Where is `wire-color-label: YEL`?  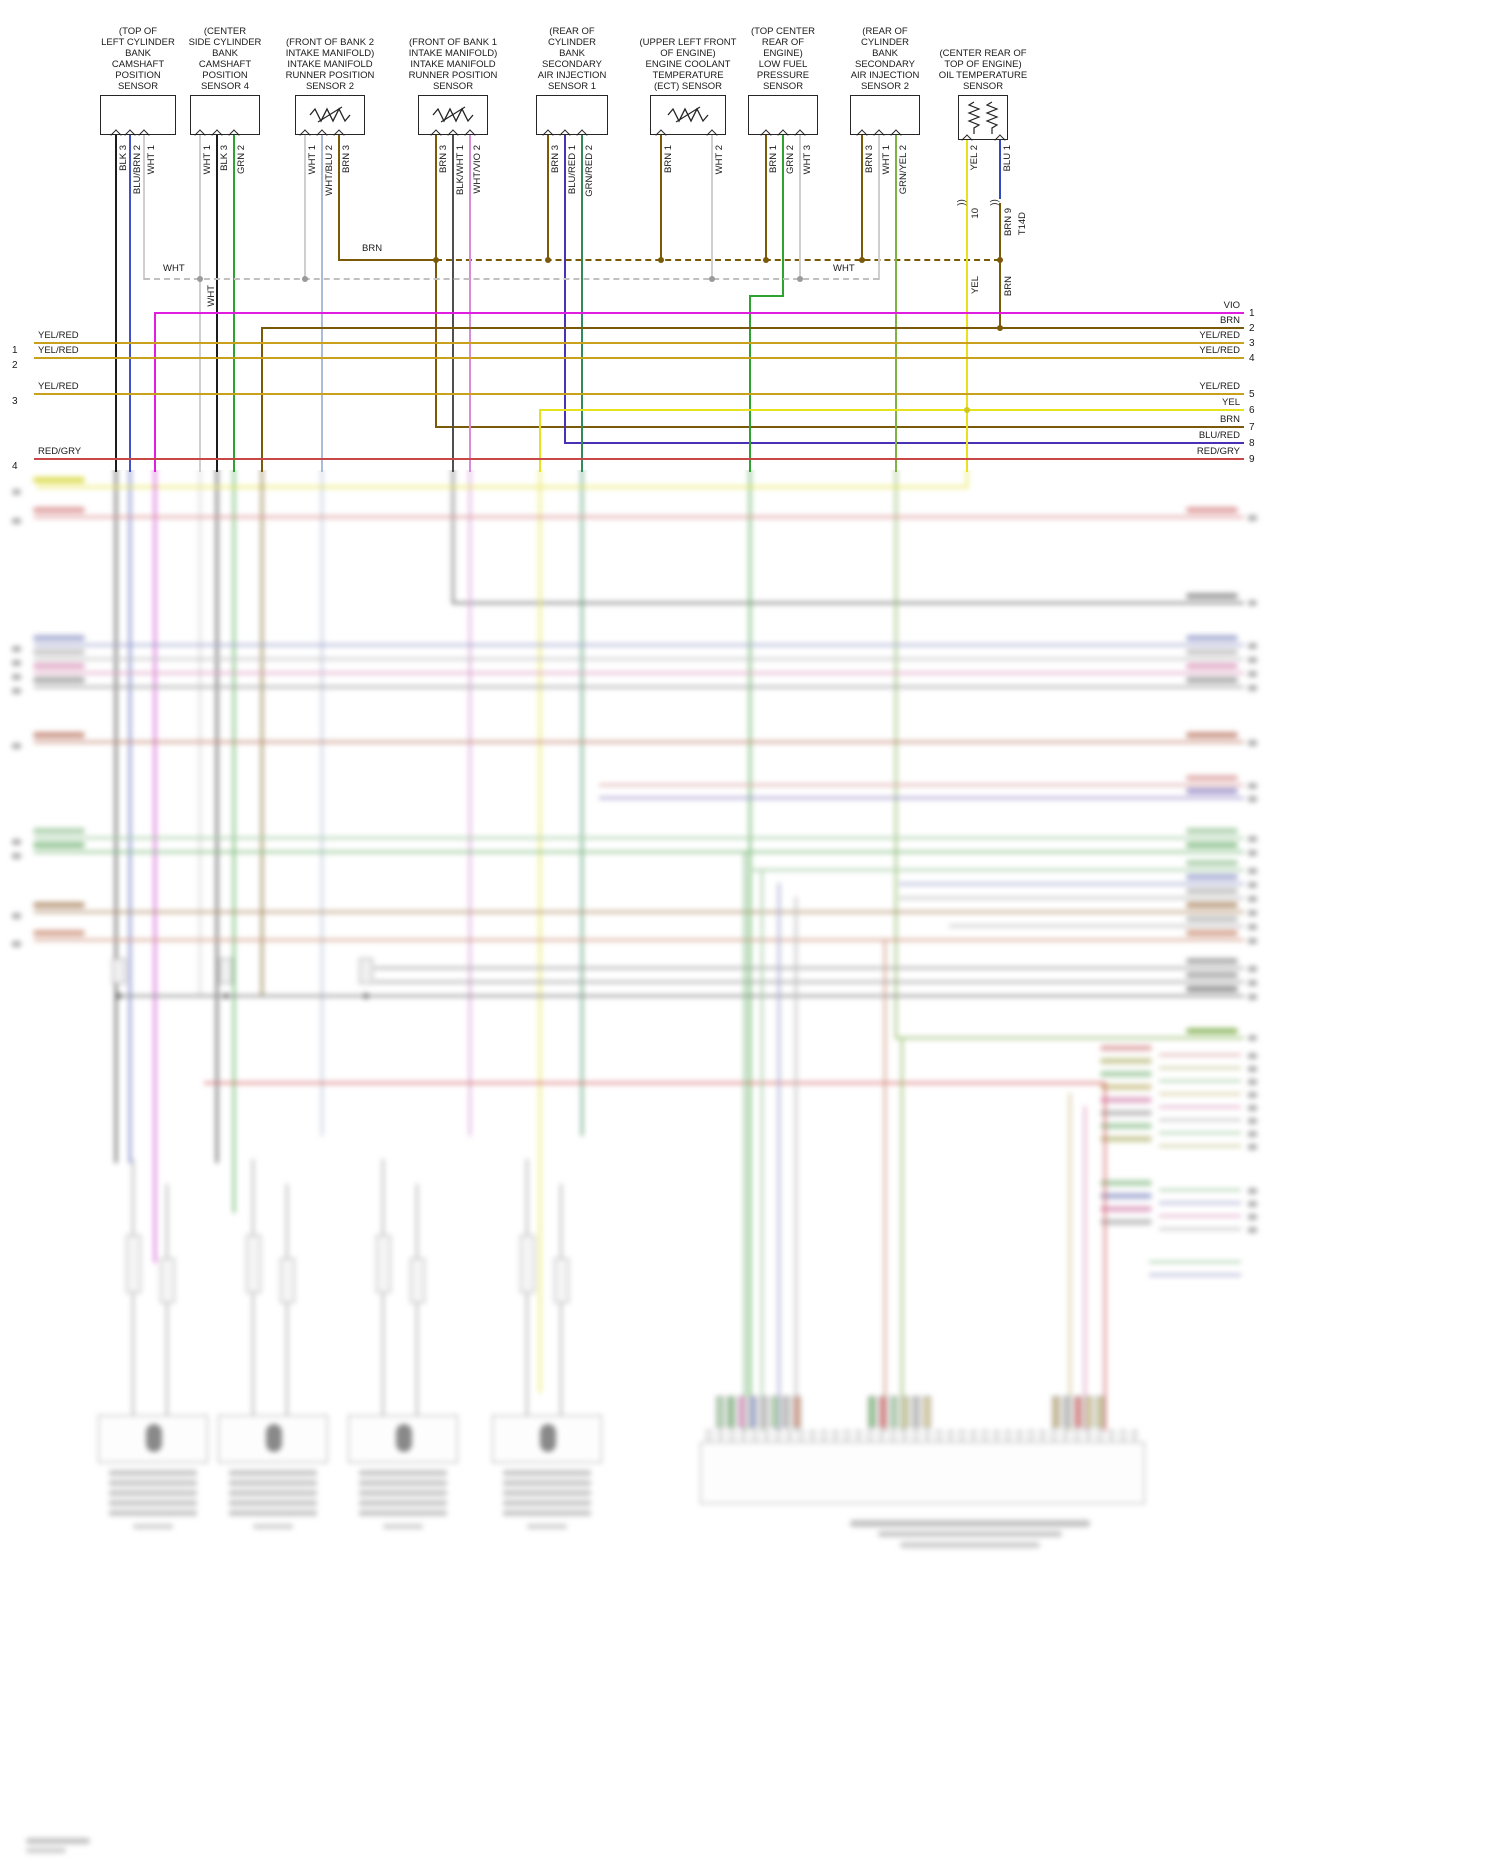
wire-color-label: YEL is located at coordinates (975, 285).